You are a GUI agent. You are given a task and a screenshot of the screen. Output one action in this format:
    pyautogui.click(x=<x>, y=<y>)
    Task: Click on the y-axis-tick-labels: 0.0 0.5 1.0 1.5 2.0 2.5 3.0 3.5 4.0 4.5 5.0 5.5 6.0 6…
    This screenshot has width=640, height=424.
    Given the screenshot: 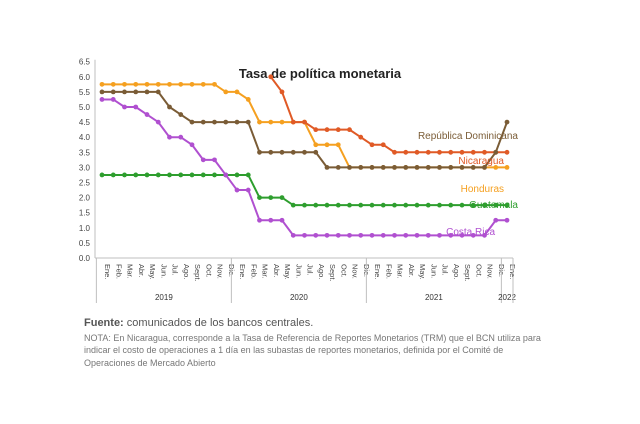 What is the action you would take?
    pyautogui.click(x=85, y=160)
    